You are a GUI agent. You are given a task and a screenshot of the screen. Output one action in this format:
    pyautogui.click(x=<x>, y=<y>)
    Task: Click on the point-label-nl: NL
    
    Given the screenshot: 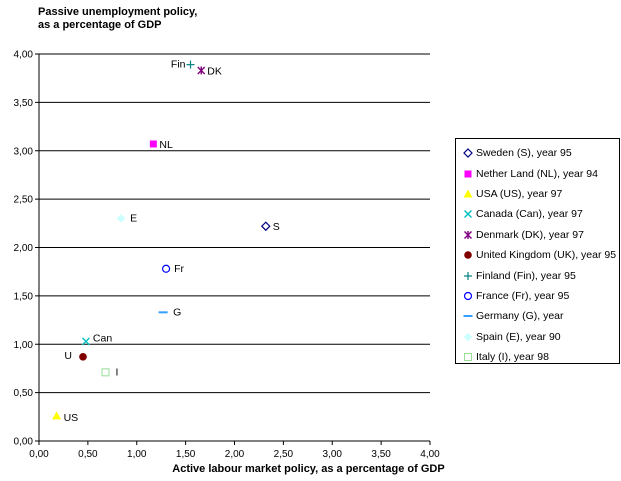 What is the action you would take?
    pyautogui.click(x=166, y=145)
    